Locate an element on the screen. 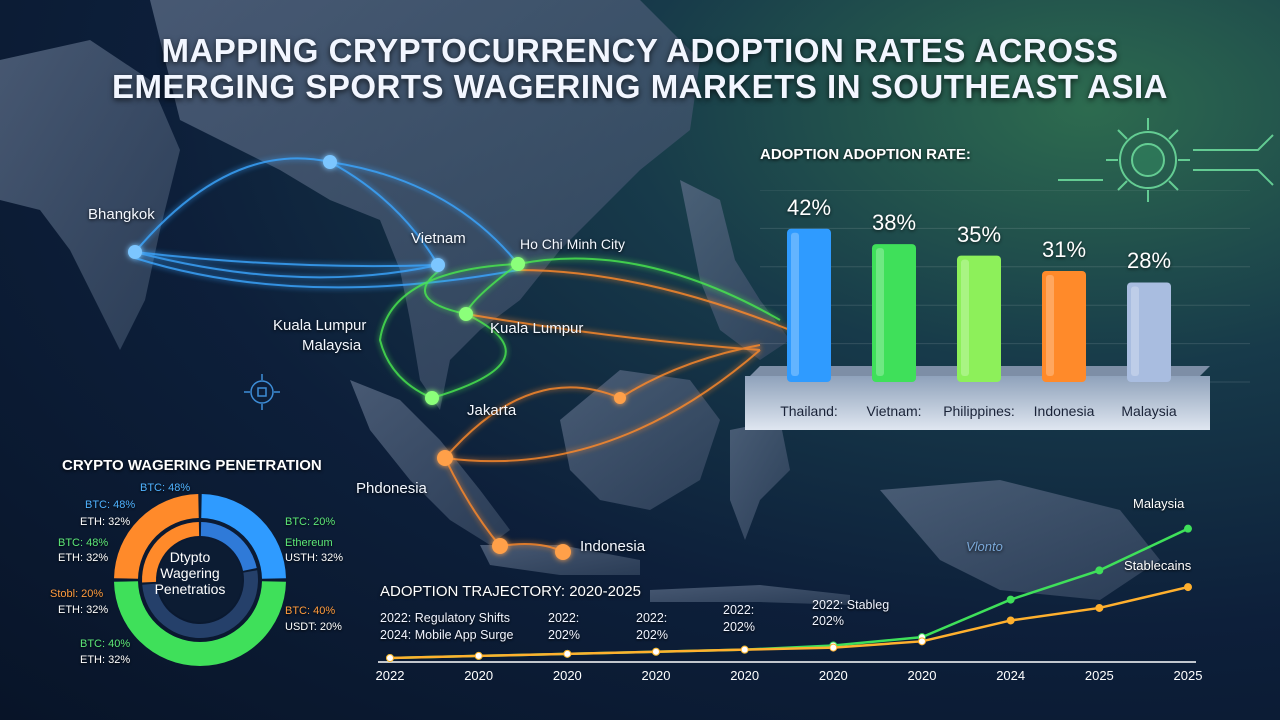 This screenshot has width=1280, height=720. donut-center-line: Penetratios is located at coordinates (190, 589).